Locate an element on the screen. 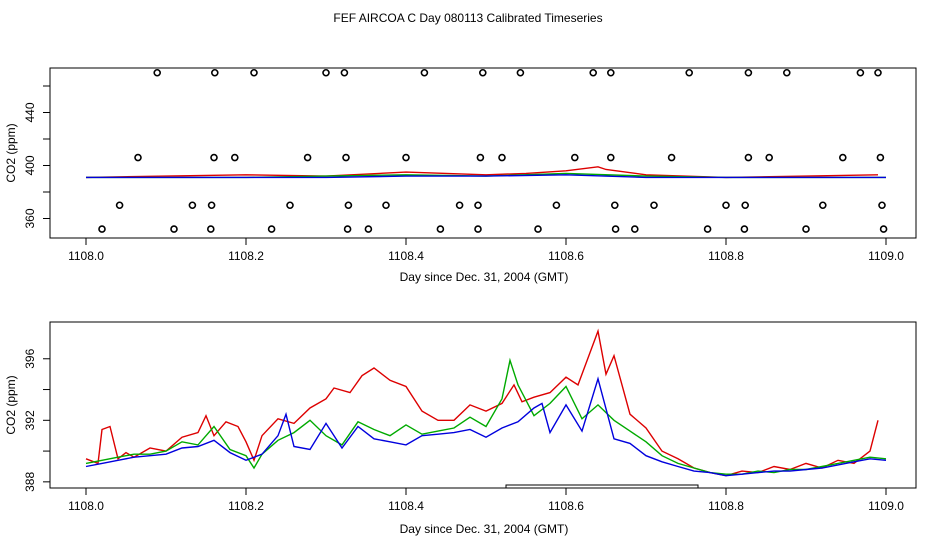  y-tick-label: 392 is located at coordinates (30, 420).